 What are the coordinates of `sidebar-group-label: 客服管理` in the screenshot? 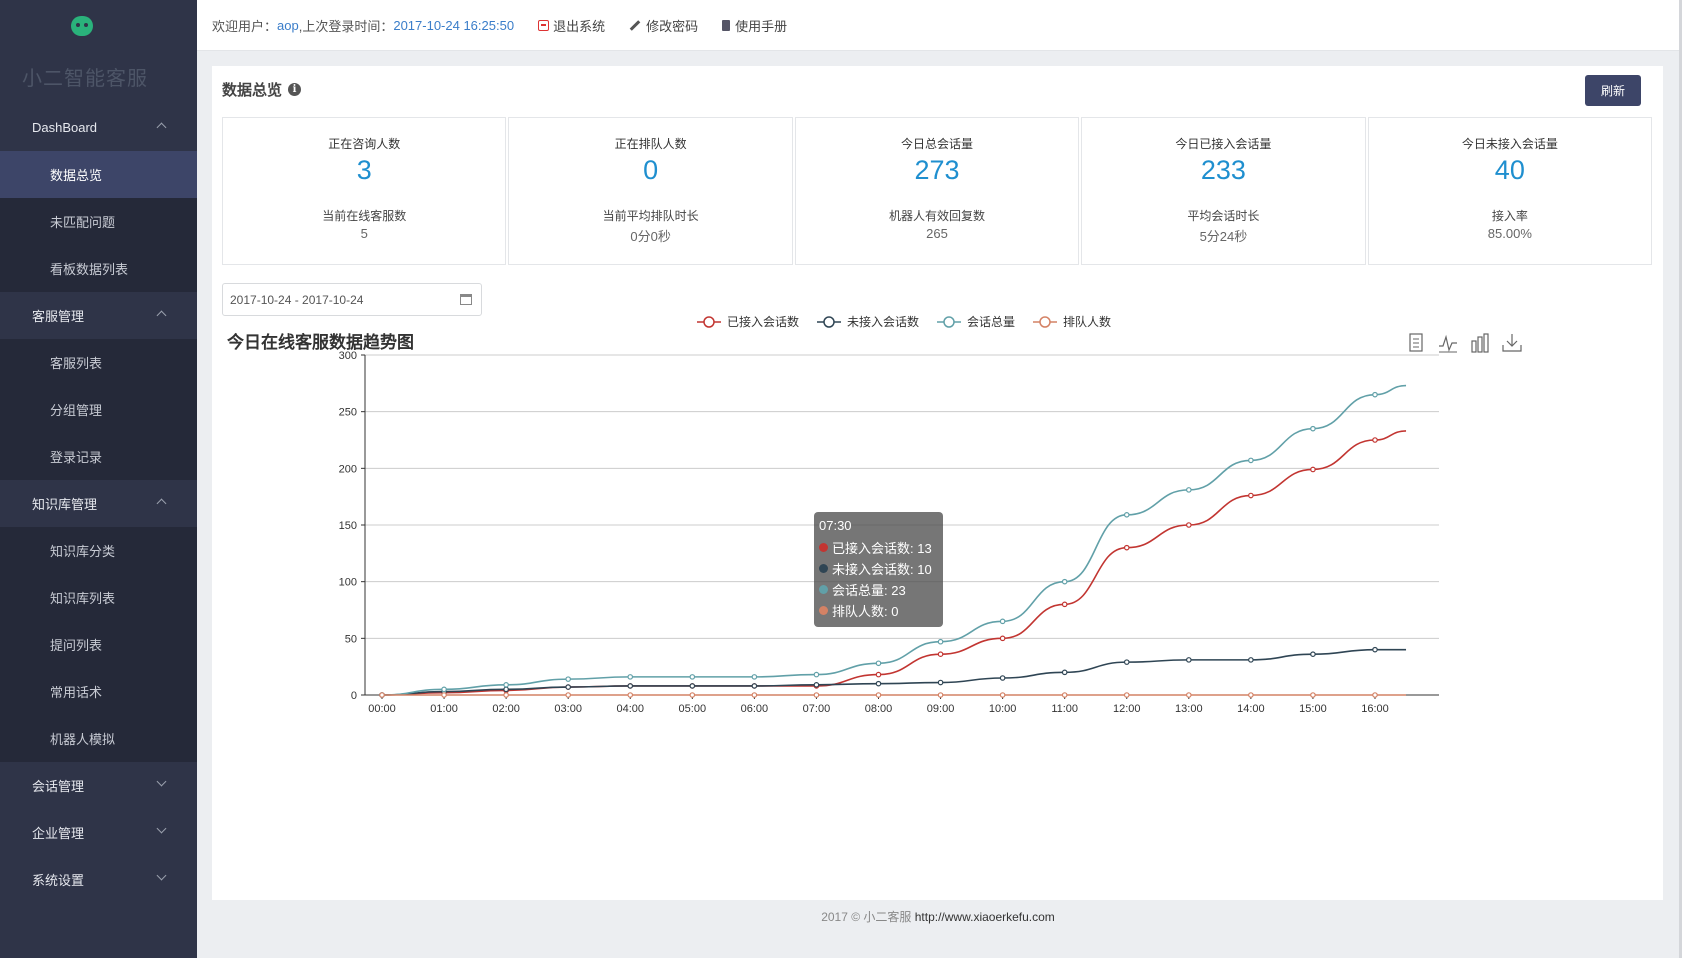 It's located at (58, 316).